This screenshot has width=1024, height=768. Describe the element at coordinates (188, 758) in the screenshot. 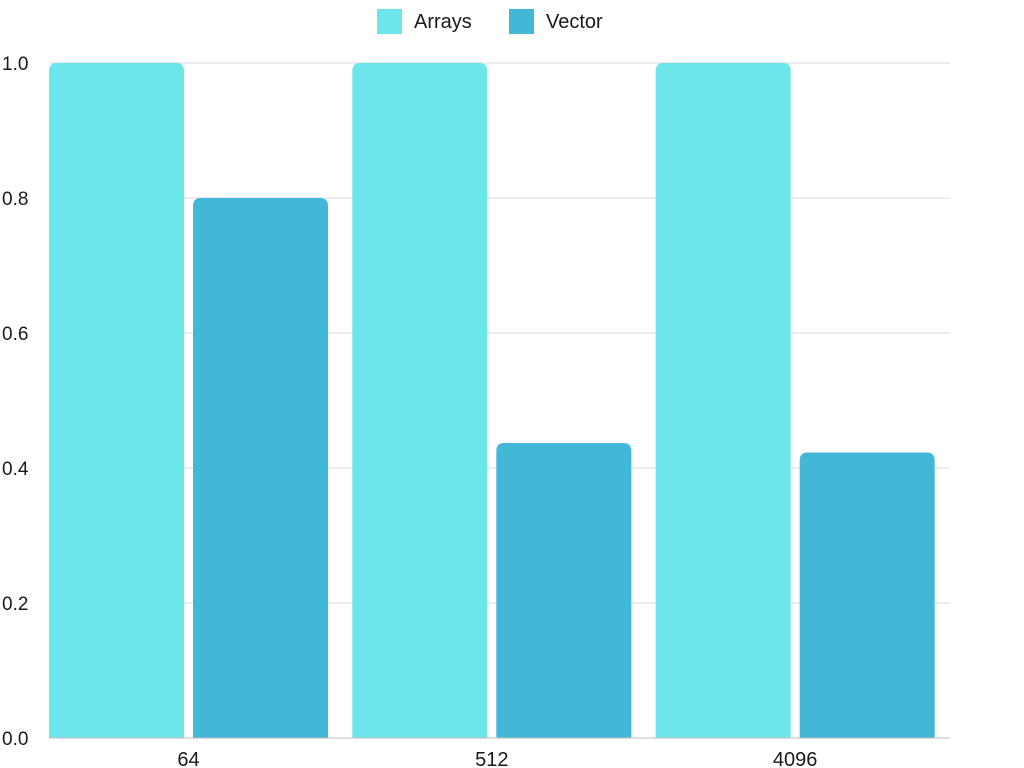

I see `x-tick-label: 64` at that location.